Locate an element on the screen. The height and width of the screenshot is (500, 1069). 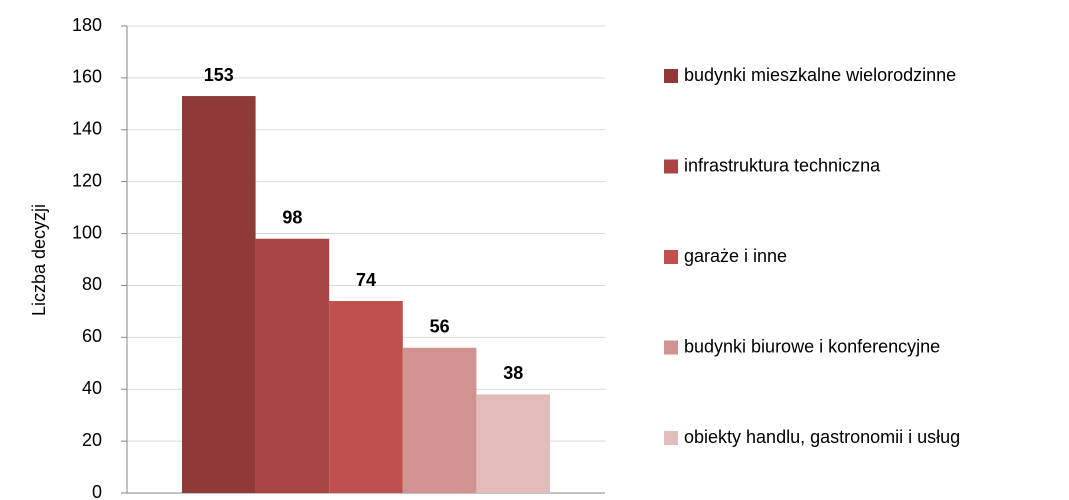
y-tick-label: 20 is located at coordinates (92, 440).